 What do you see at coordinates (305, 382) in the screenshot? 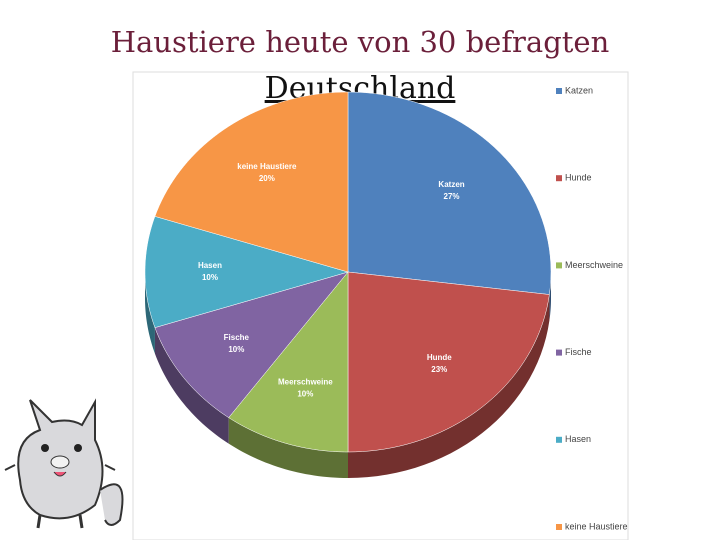
I see `data-label-name: Meerschweine` at bounding box center [305, 382].